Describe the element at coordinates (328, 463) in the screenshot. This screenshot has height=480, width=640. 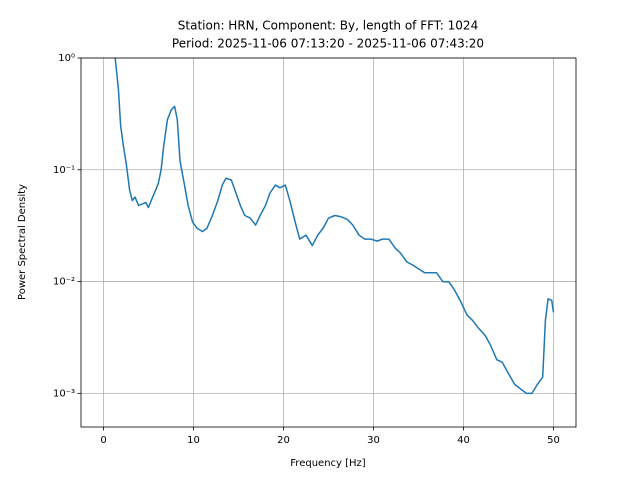
I see `x-axis-label: Frequency [Hz]` at that location.